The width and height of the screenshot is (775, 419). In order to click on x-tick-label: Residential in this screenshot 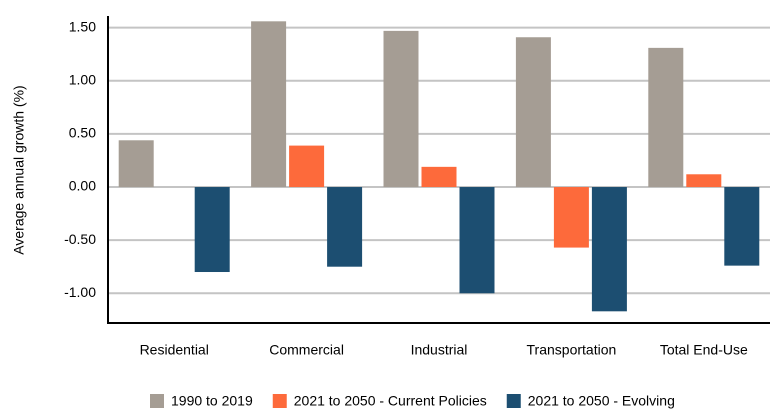, I will do `click(174, 350)`.